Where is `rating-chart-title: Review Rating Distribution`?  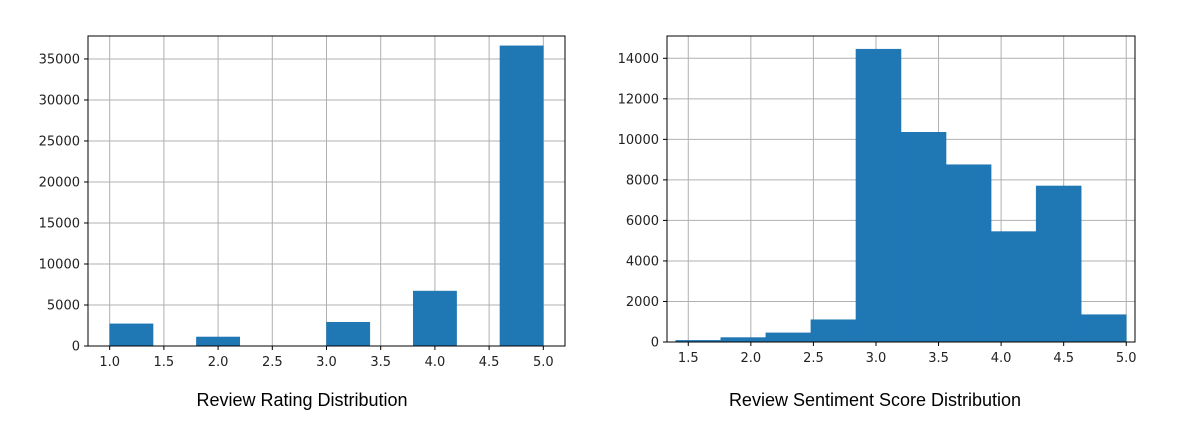 rating-chart-title: Review Rating Distribution is located at coordinates (302, 400).